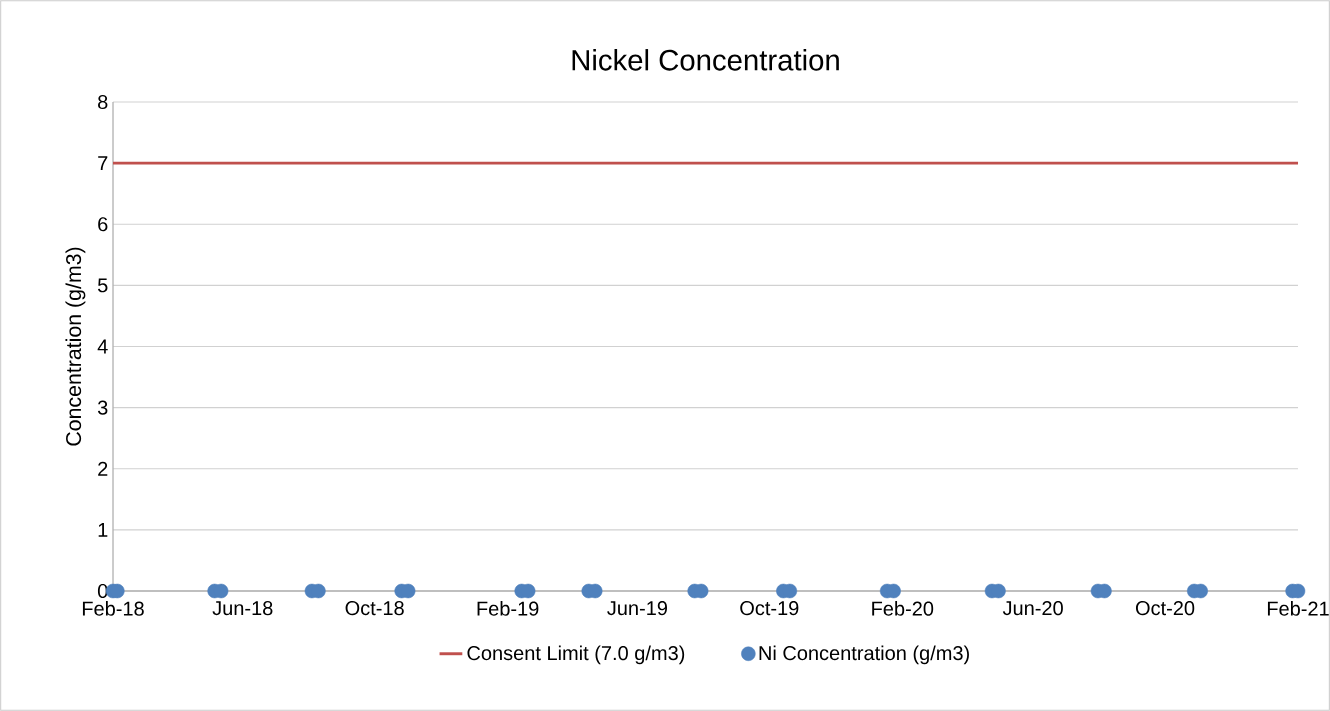 This screenshot has height=711, width=1330. What do you see at coordinates (637, 608) in the screenshot?
I see `x-tick-label: Jun-19` at bounding box center [637, 608].